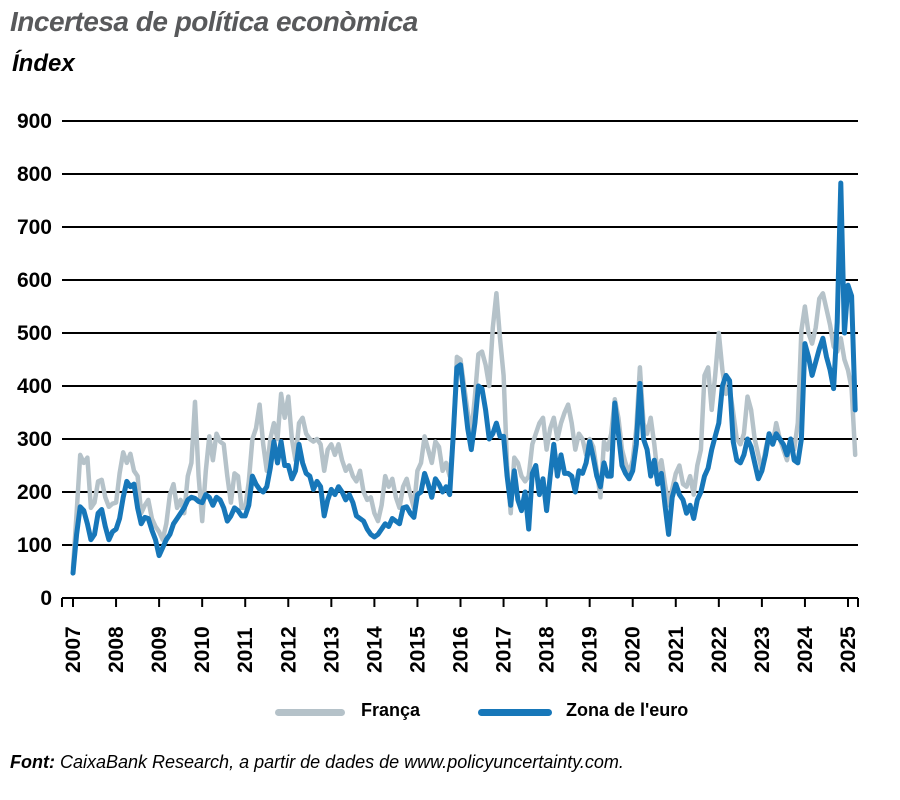  Describe the element at coordinates (34, 439) in the screenshot. I see `y-tick-label-300: 300` at that location.